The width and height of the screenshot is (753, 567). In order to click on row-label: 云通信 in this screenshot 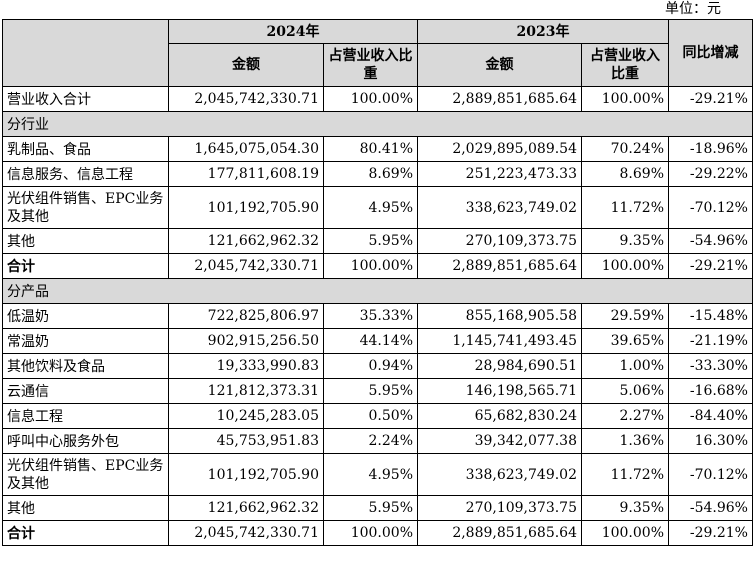, I will do `click(85, 391)`.